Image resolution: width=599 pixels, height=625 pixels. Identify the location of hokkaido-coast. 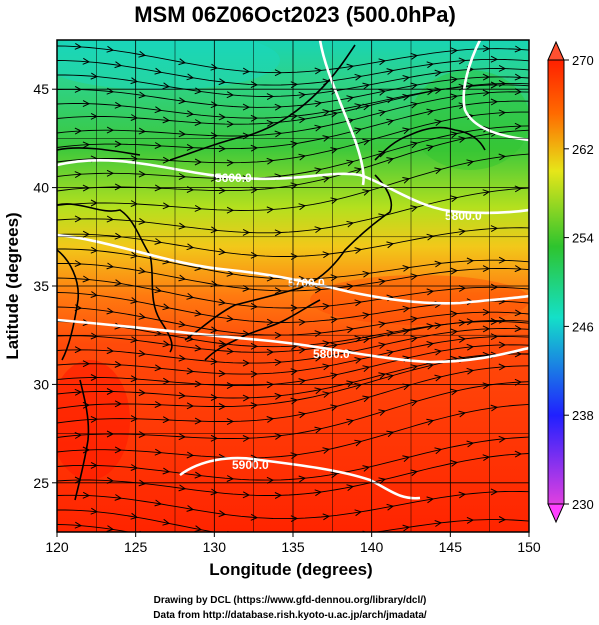
(430, 143).